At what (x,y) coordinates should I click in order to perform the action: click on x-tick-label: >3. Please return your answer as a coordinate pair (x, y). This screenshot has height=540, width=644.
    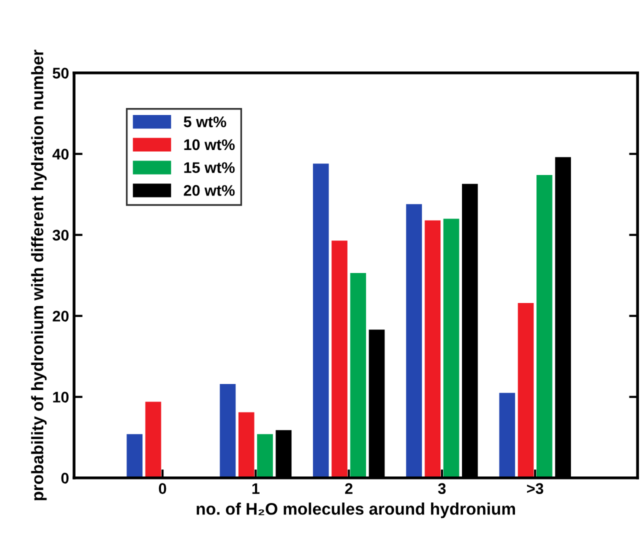
    Looking at the image, I should click on (535, 488).